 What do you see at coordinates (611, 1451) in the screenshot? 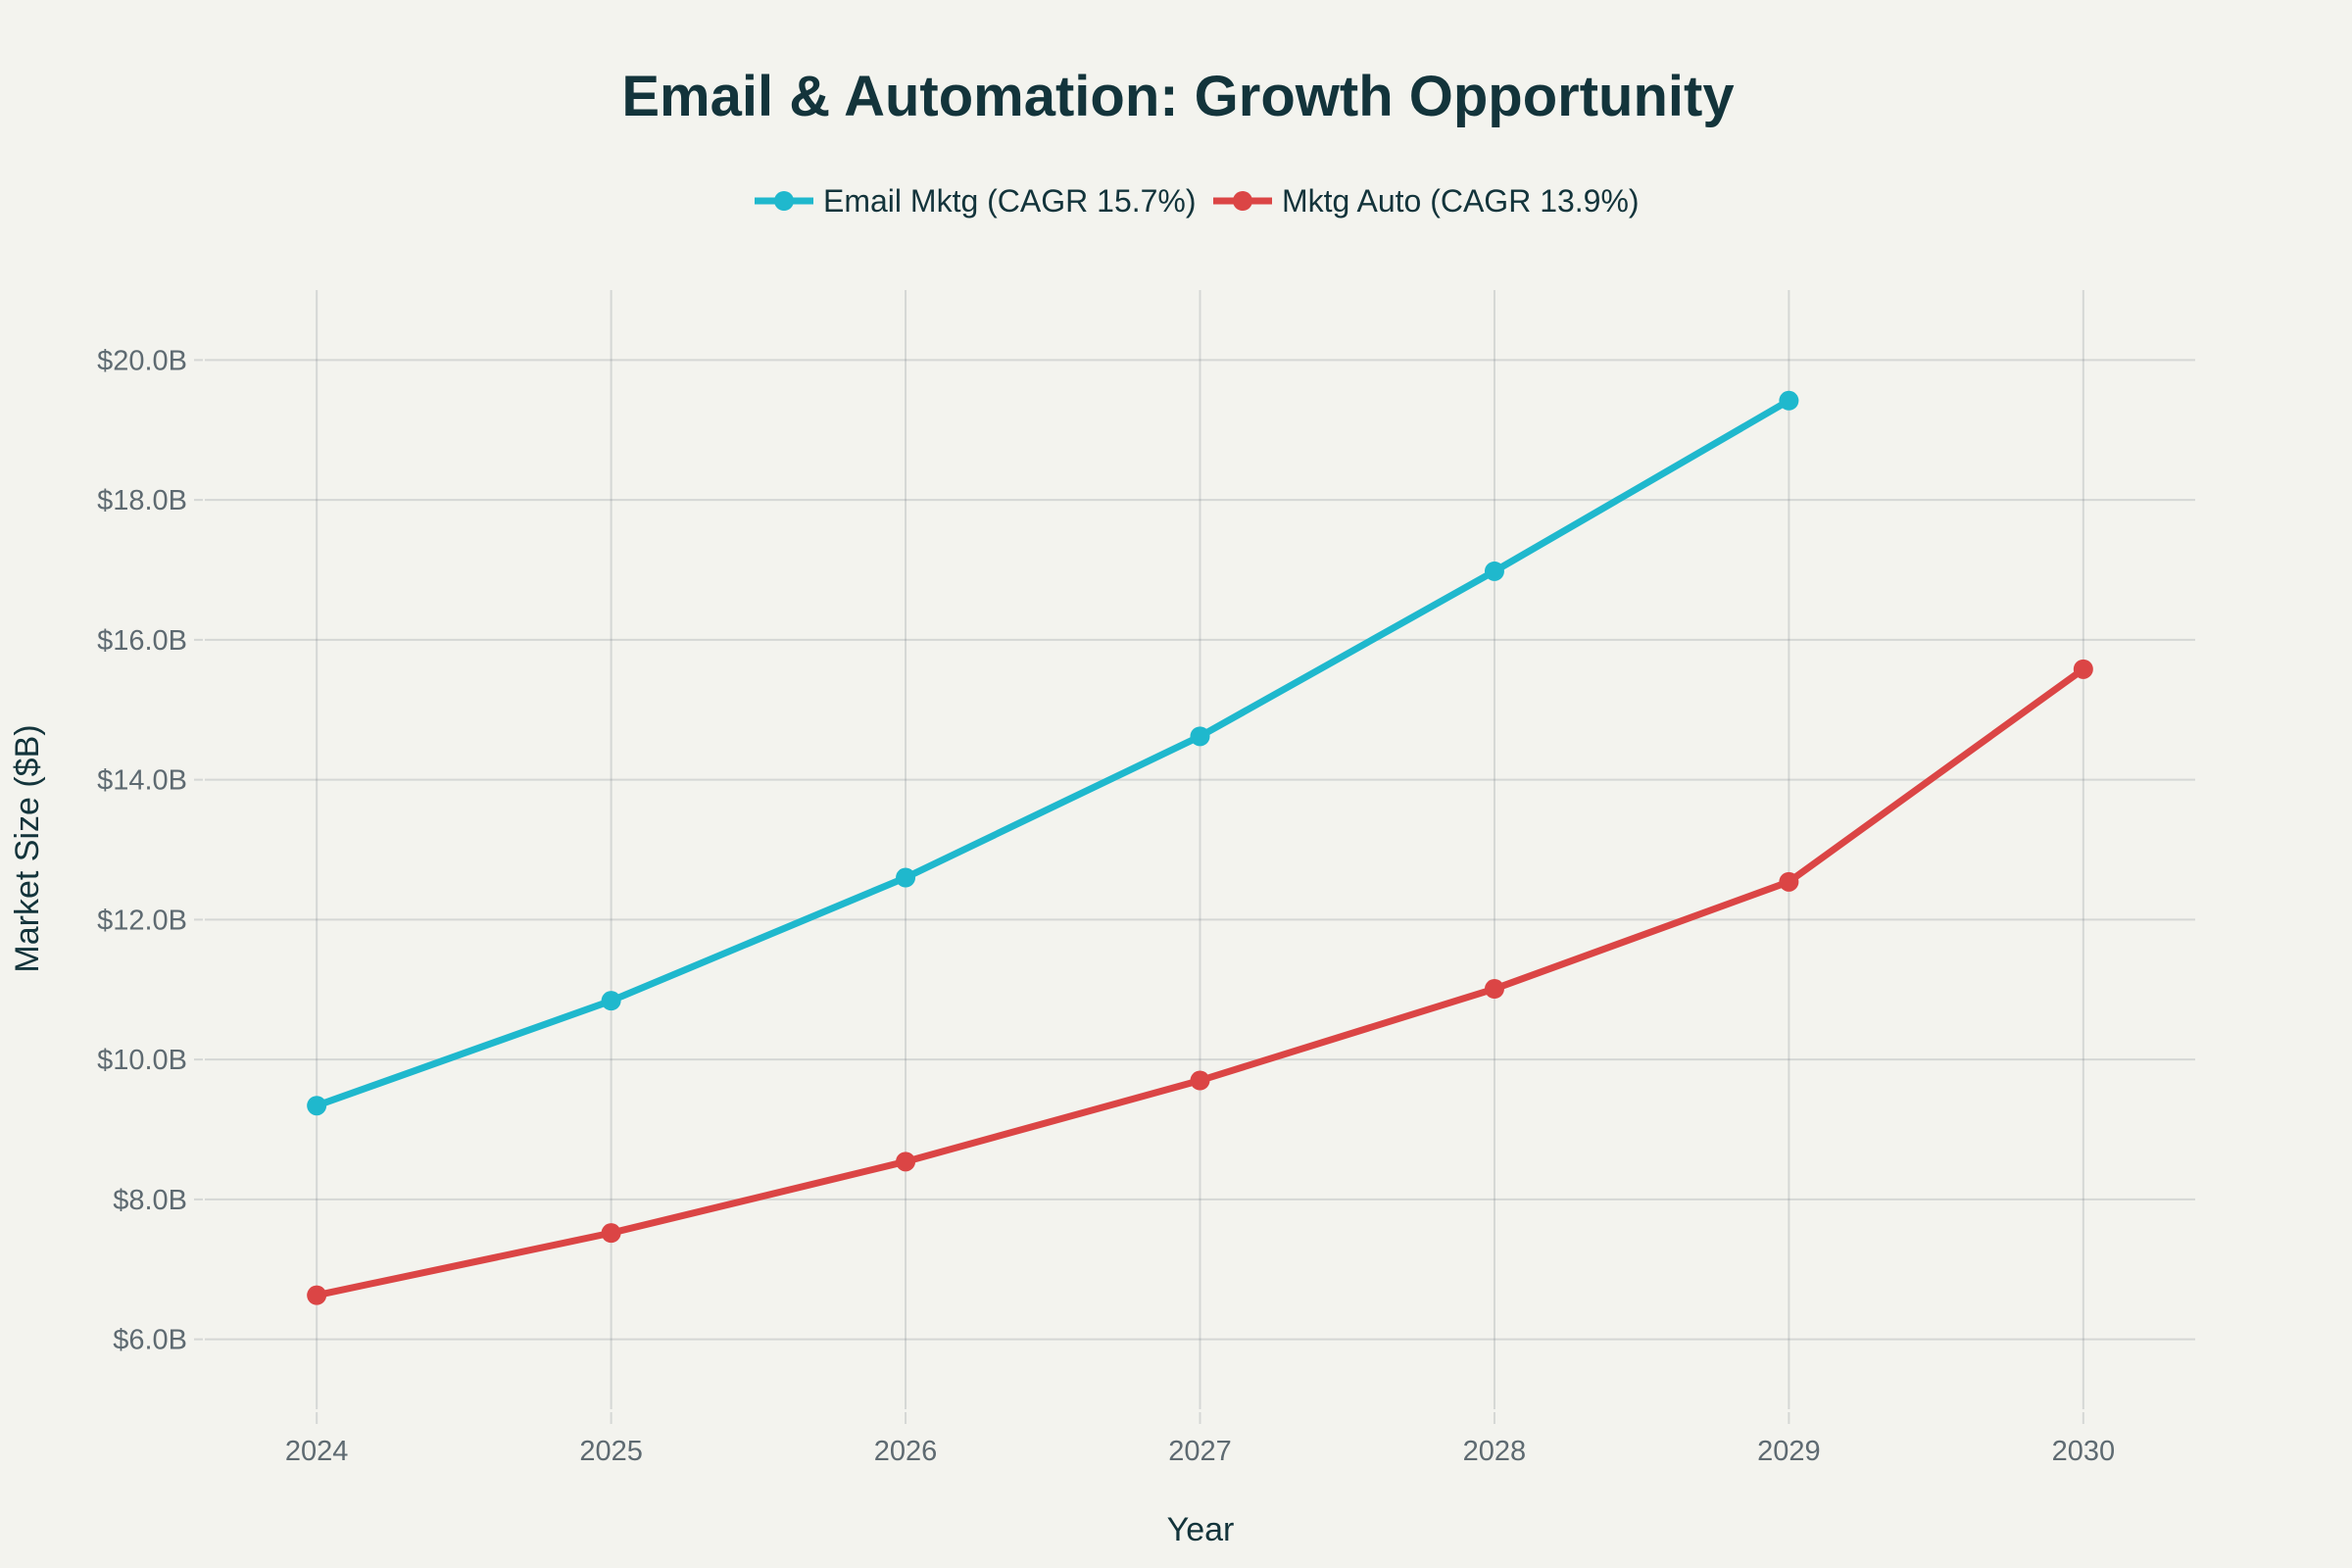
I see `x-tick-label: 2025` at bounding box center [611, 1451].